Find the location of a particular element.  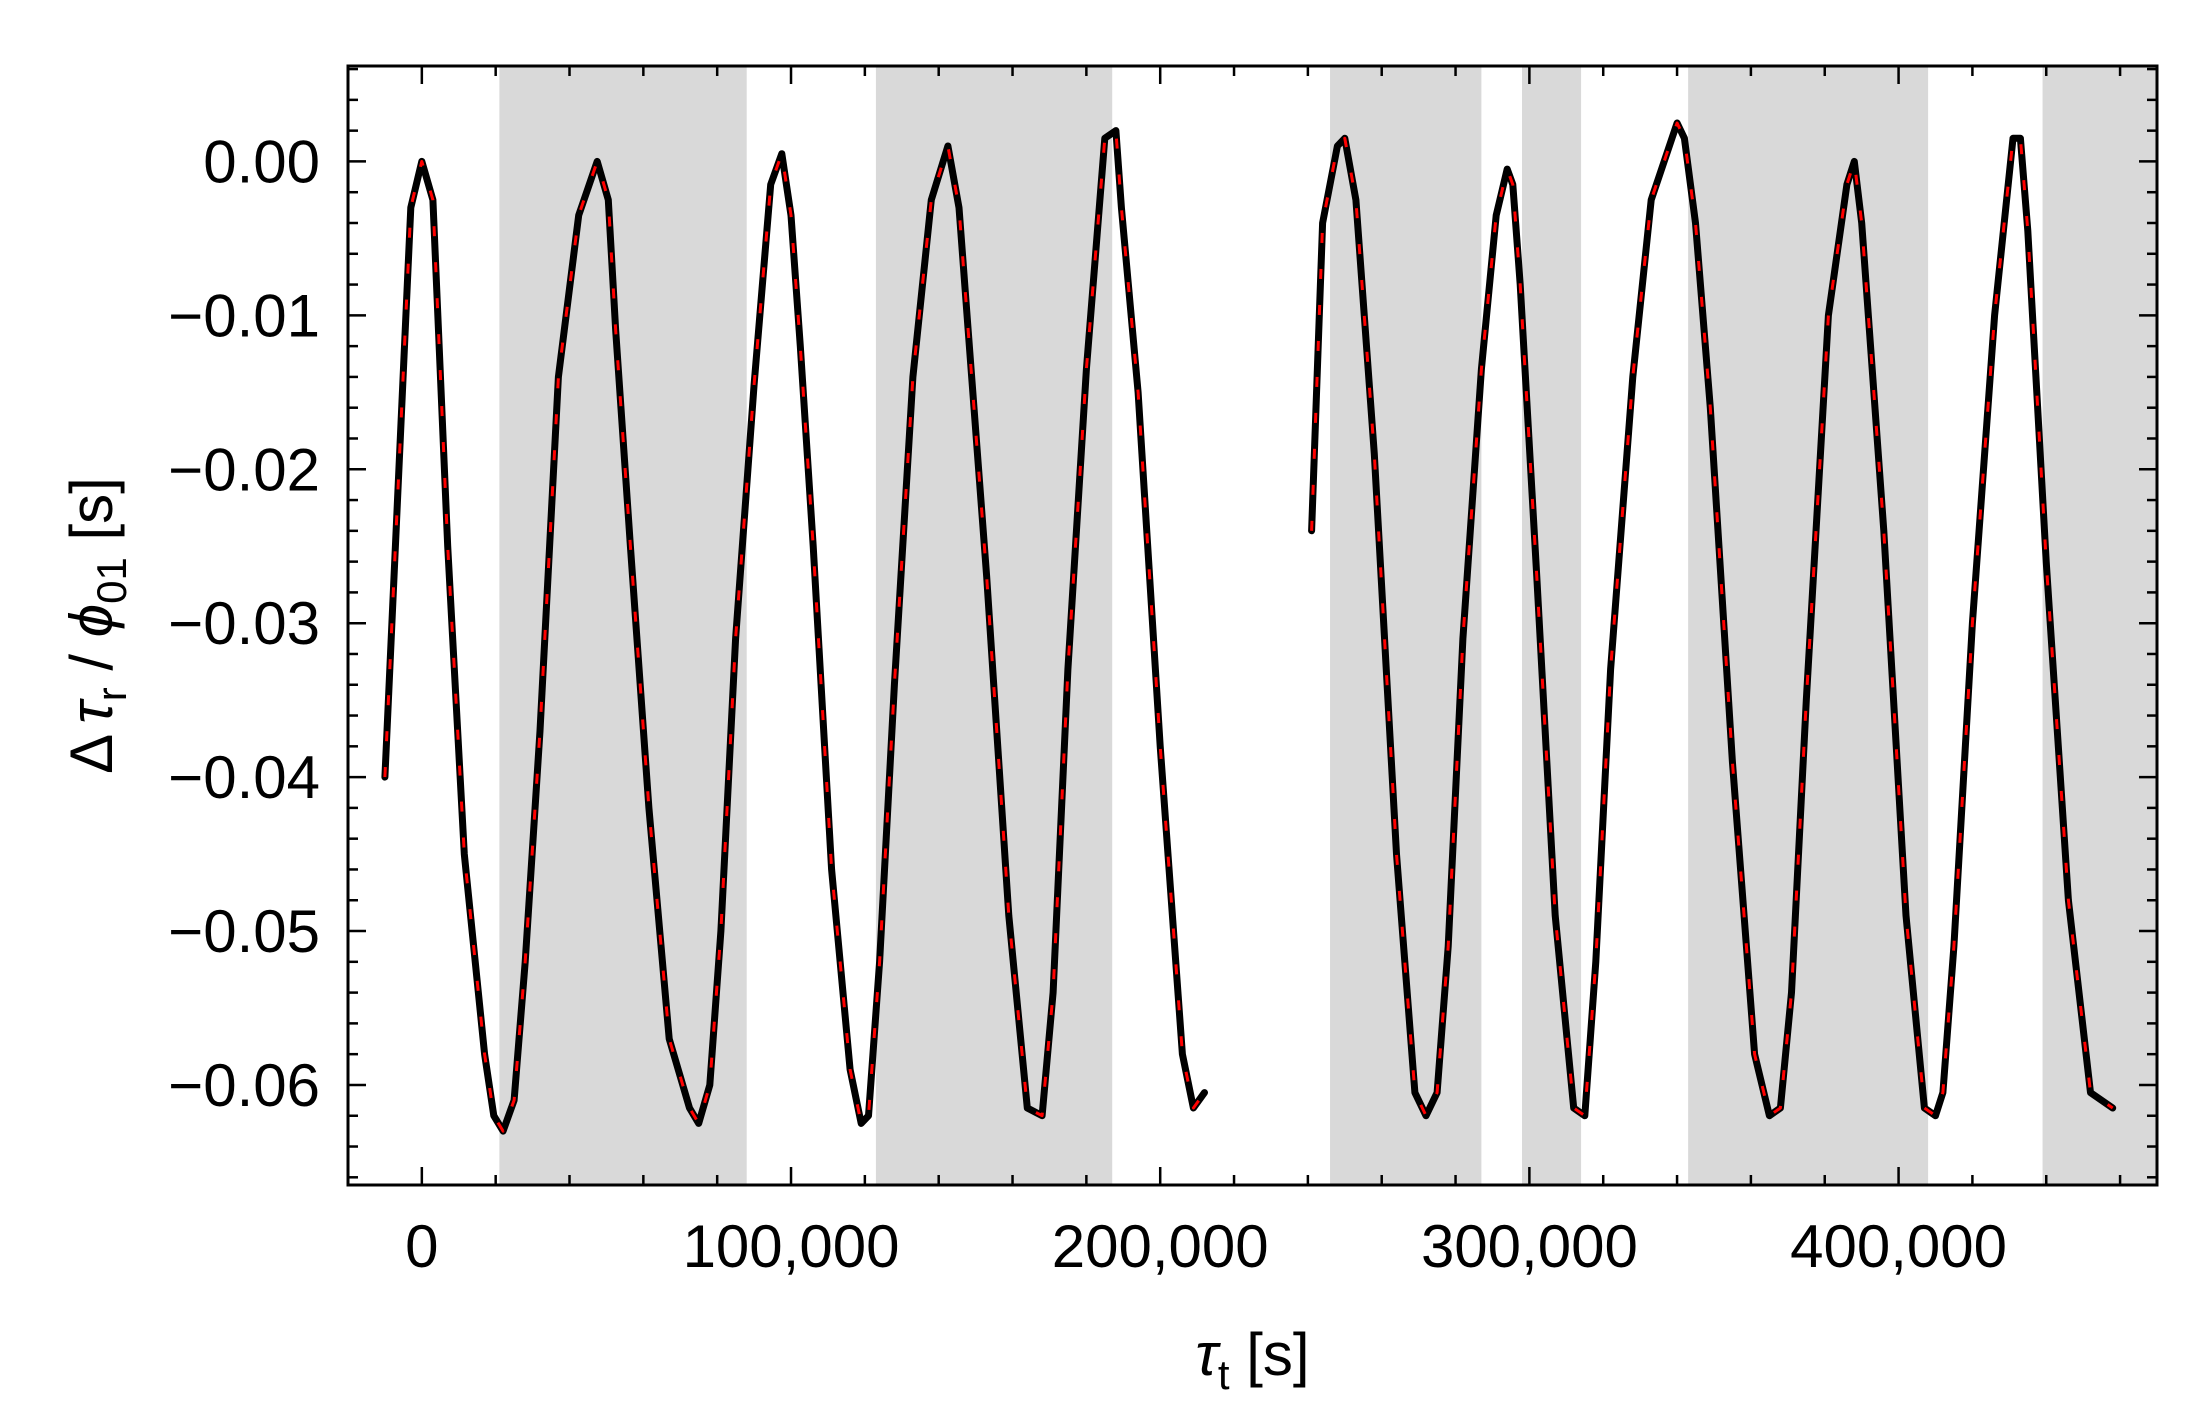

x-axis-label-symbol: τ is located at coordinates (1208, 1354).